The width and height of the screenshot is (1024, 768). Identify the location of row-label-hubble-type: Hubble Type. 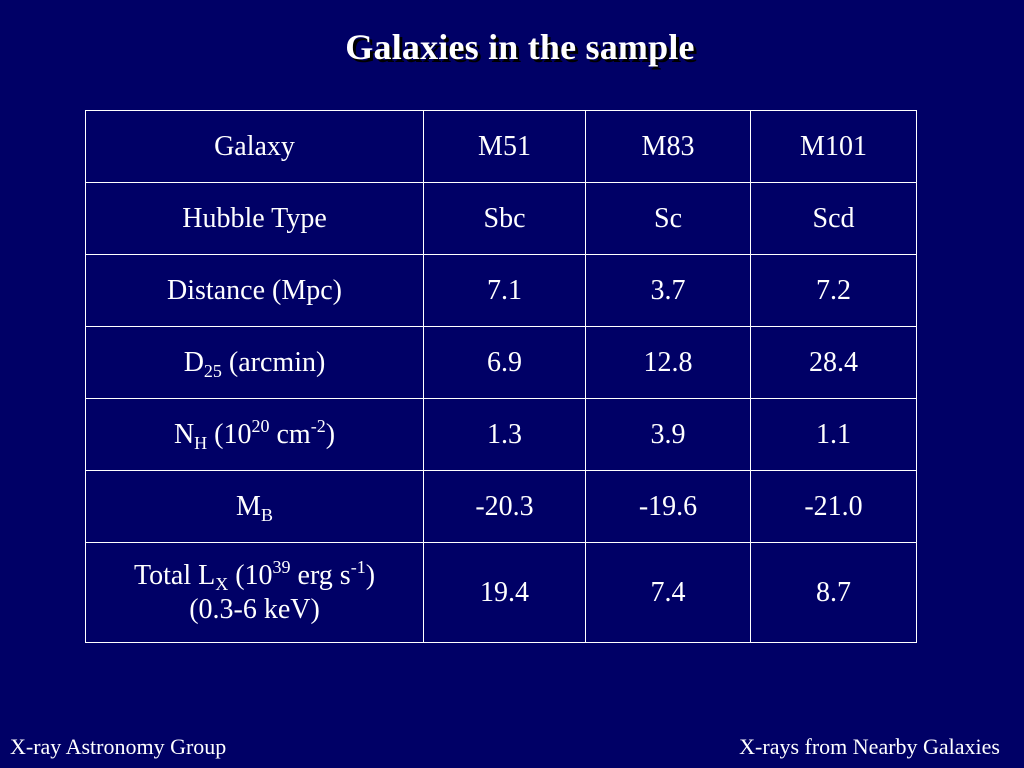
(254, 218).